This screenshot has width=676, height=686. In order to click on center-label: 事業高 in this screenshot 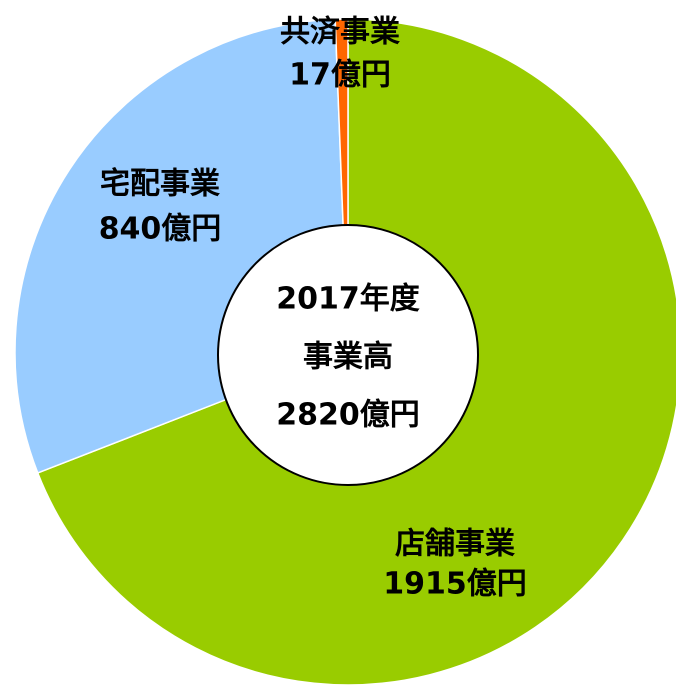, I will do `click(348, 357)`.